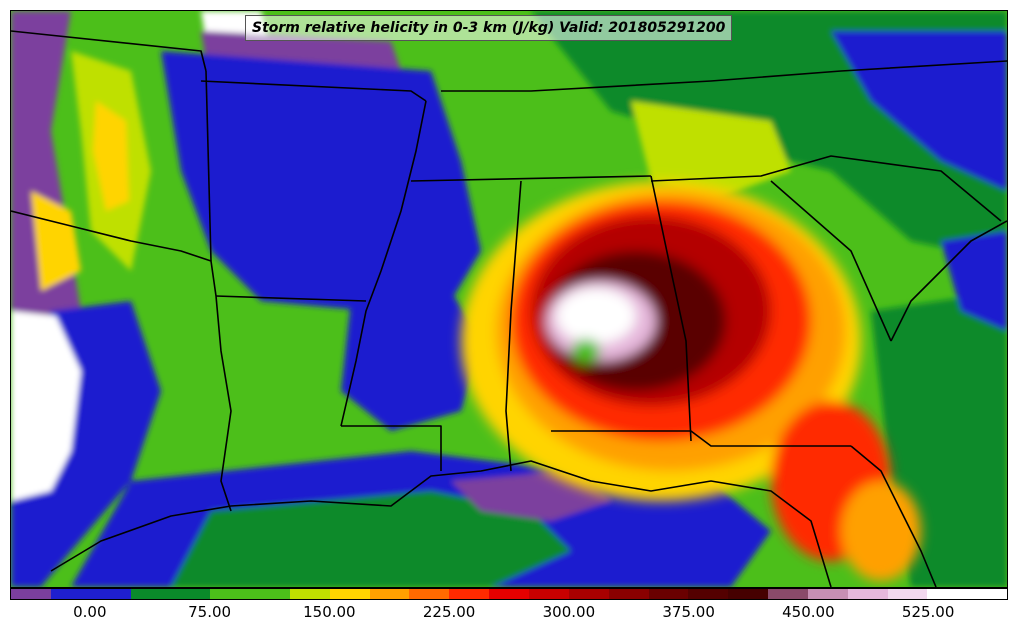 The width and height of the screenshot is (1018, 633). Describe the element at coordinates (928, 612) in the screenshot. I see `colorbar-tick-label: 525.00` at that location.